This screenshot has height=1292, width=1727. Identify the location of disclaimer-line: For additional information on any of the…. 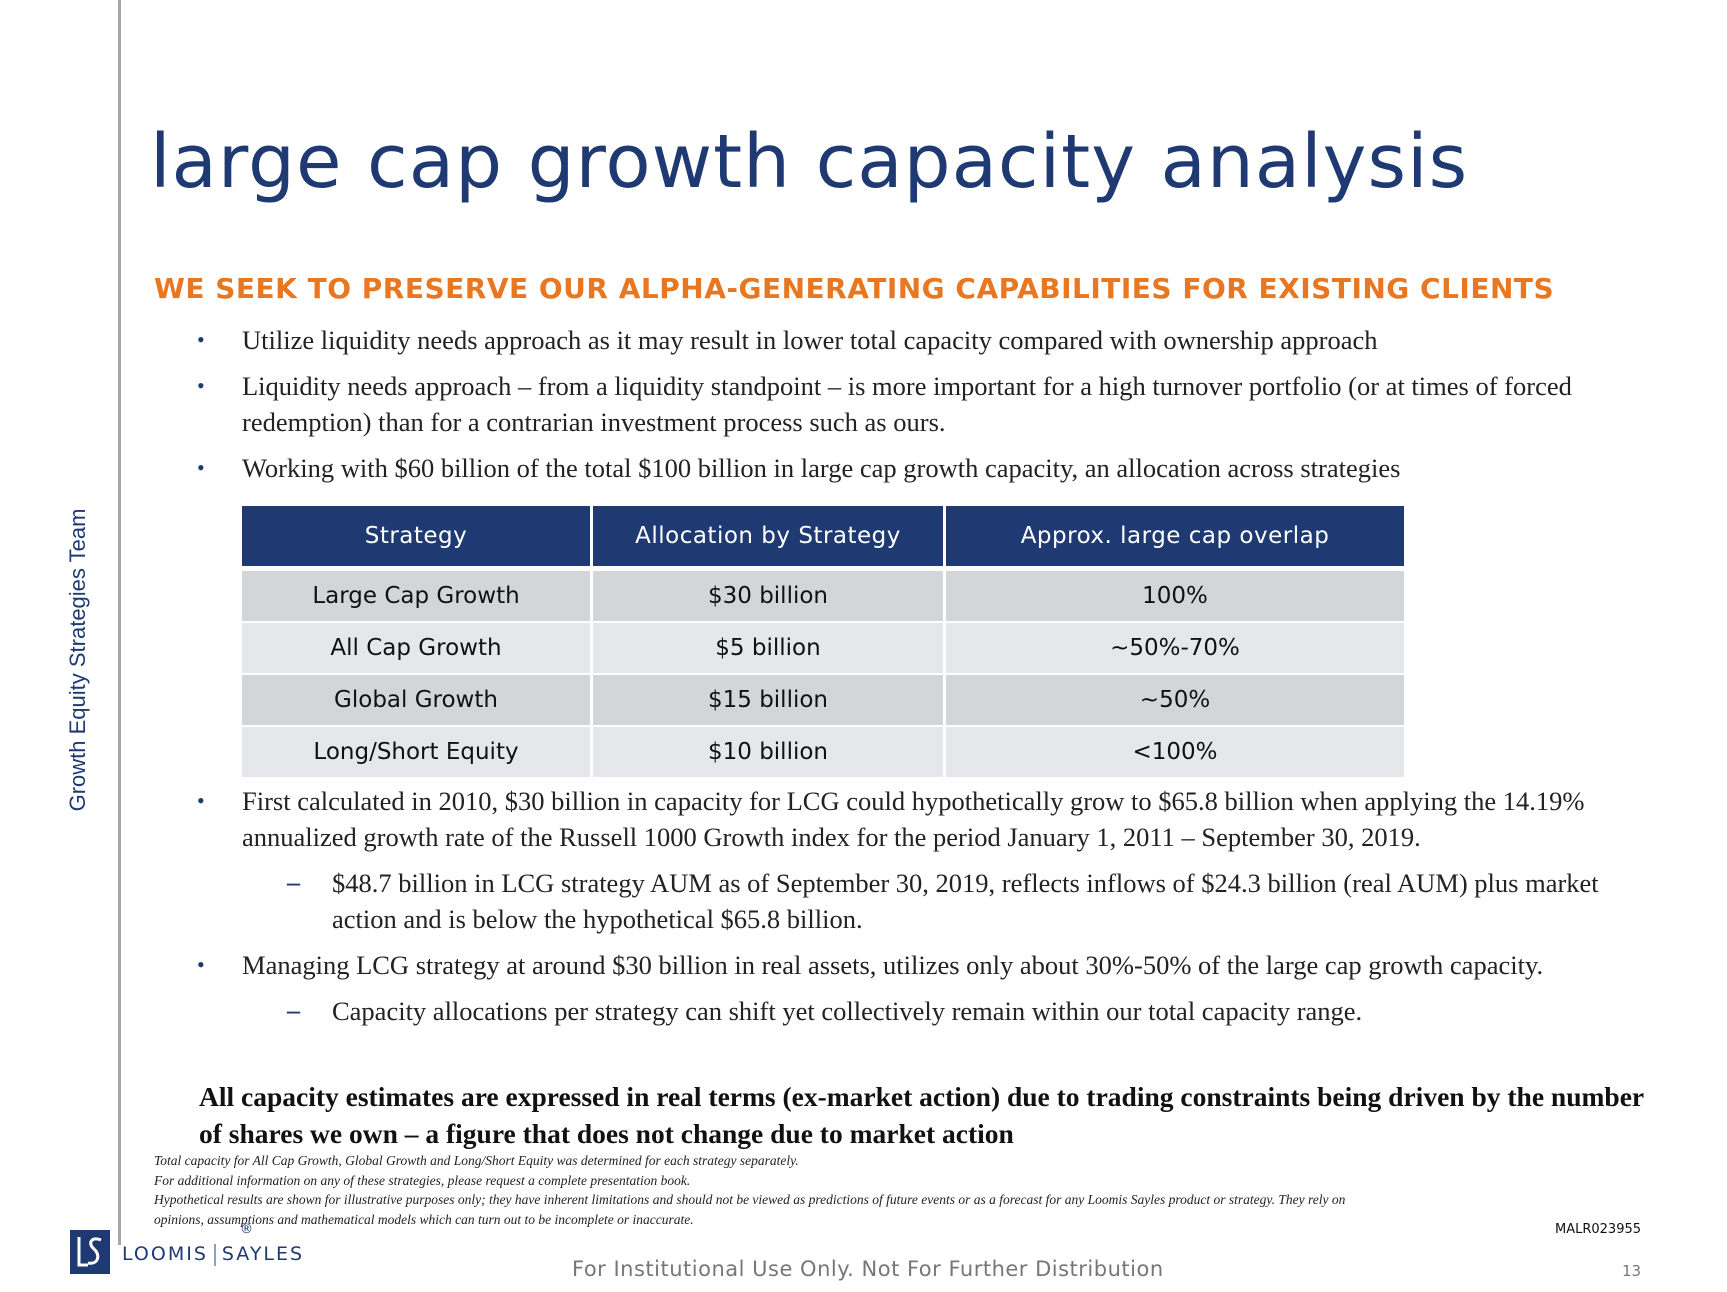
(422, 1180).